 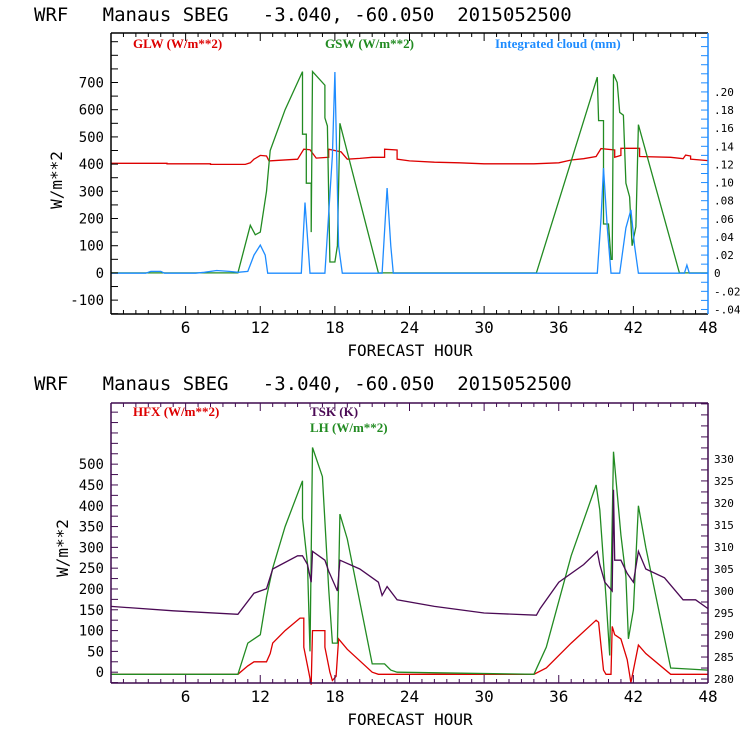 I want to click on y2-tick-label: .20, so click(x=724, y=92).